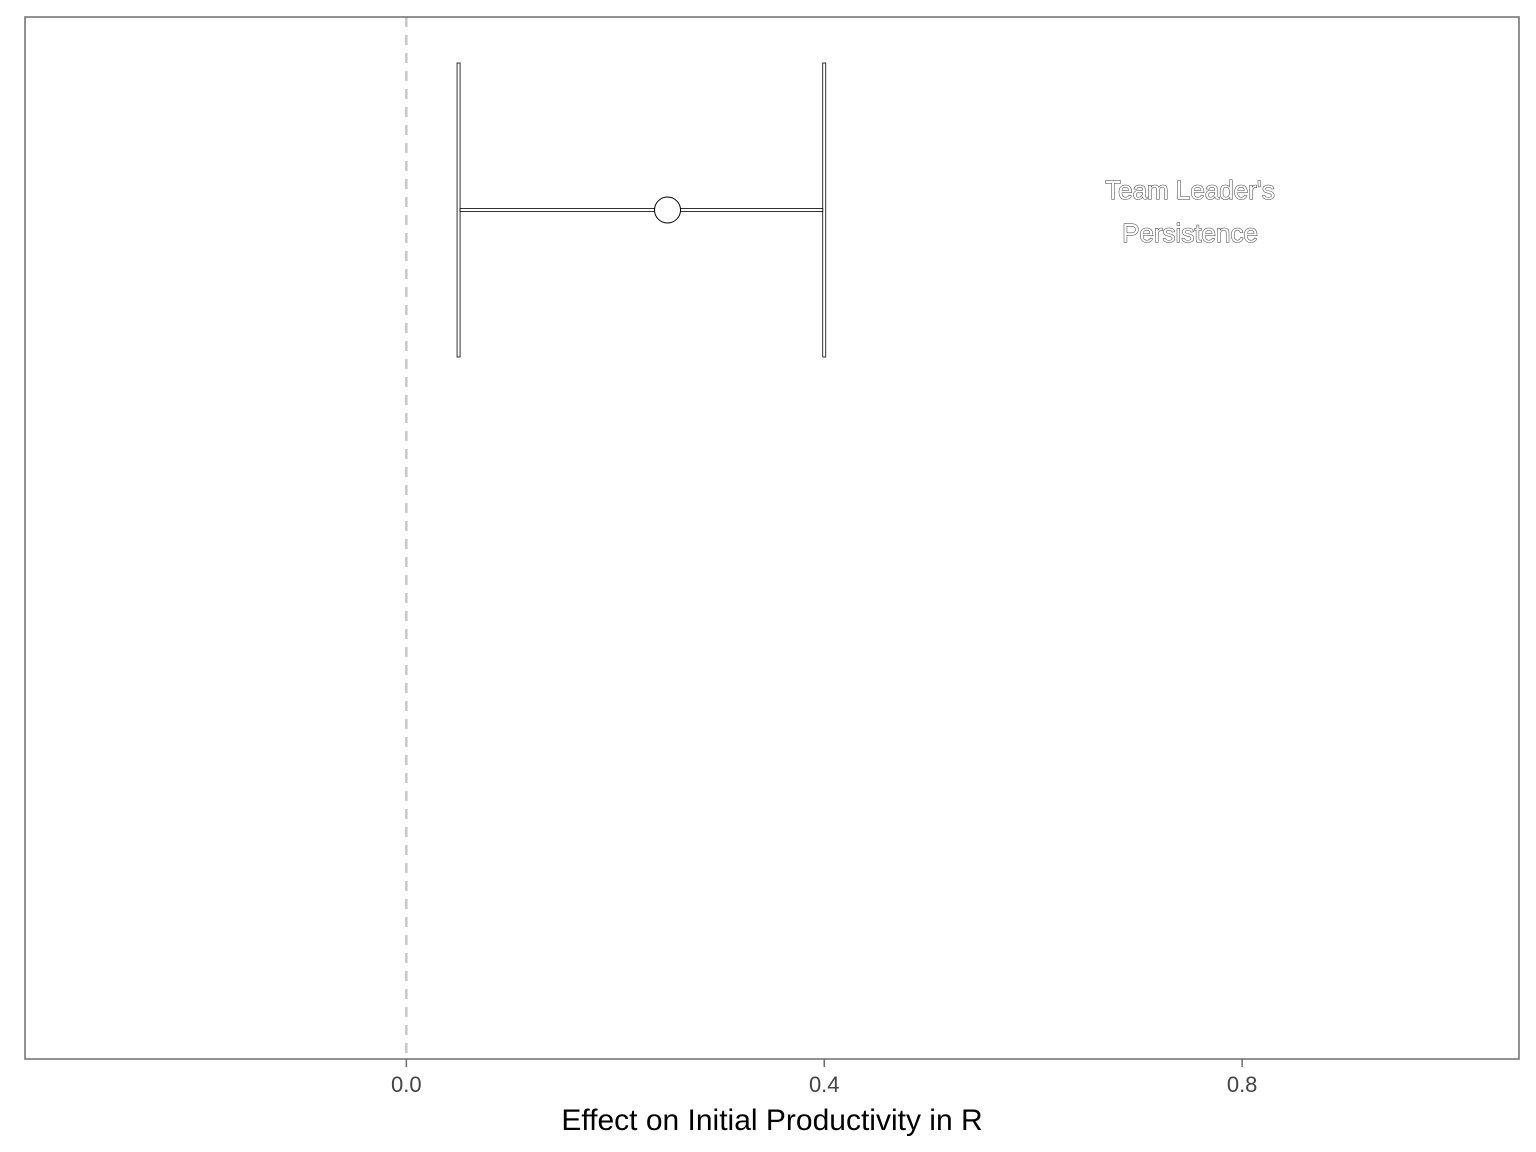 This screenshot has height=1152, width=1536. Describe the element at coordinates (458, 210) in the screenshot. I see `errorbar-cap-low` at that location.